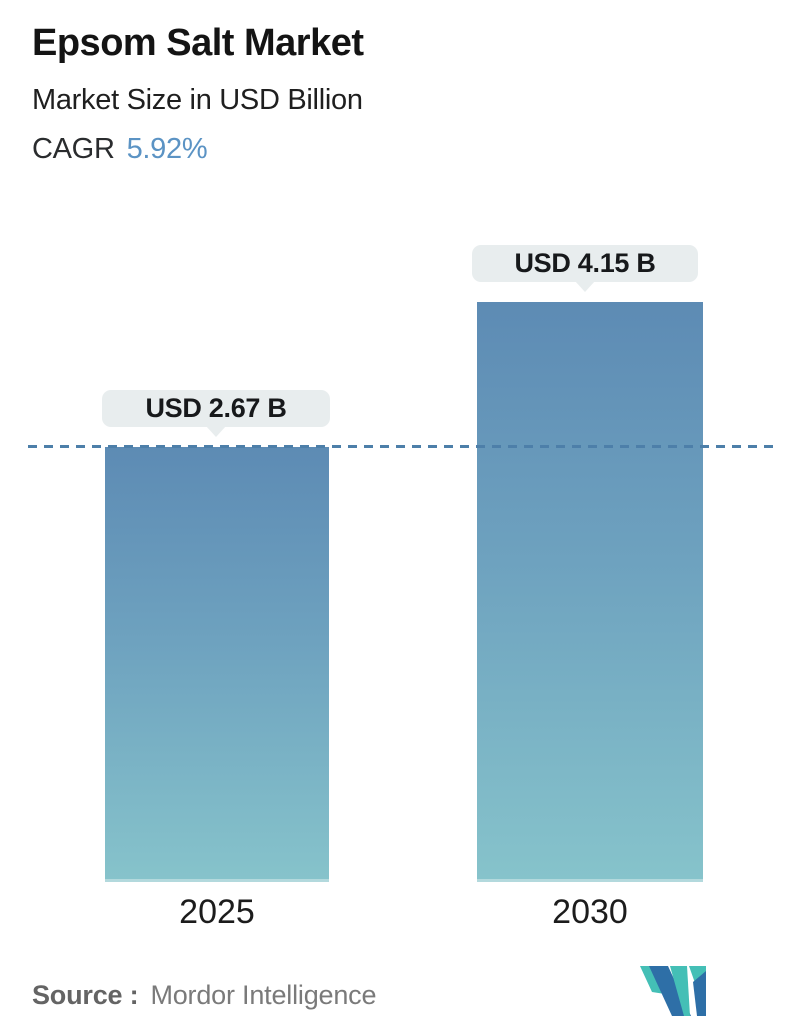  Describe the element at coordinates (673, 991) in the screenshot. I see `mordor-intelligence-logo` at that location.